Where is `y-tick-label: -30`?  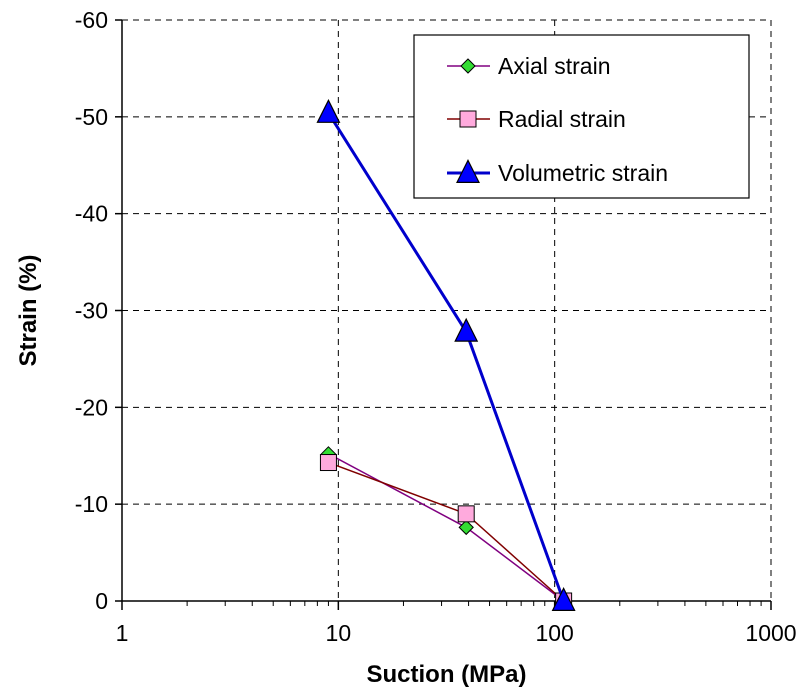 y-tick-label: -30 is located at coordinates (91, 311).